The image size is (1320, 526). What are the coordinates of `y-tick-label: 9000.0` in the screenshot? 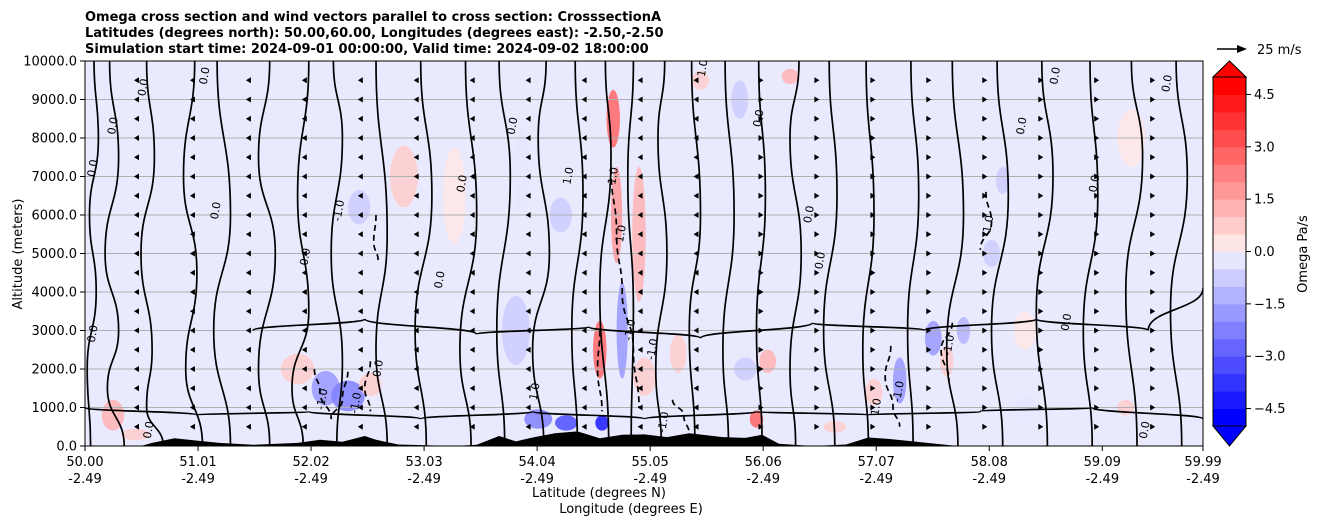 It's located at (55, 100).